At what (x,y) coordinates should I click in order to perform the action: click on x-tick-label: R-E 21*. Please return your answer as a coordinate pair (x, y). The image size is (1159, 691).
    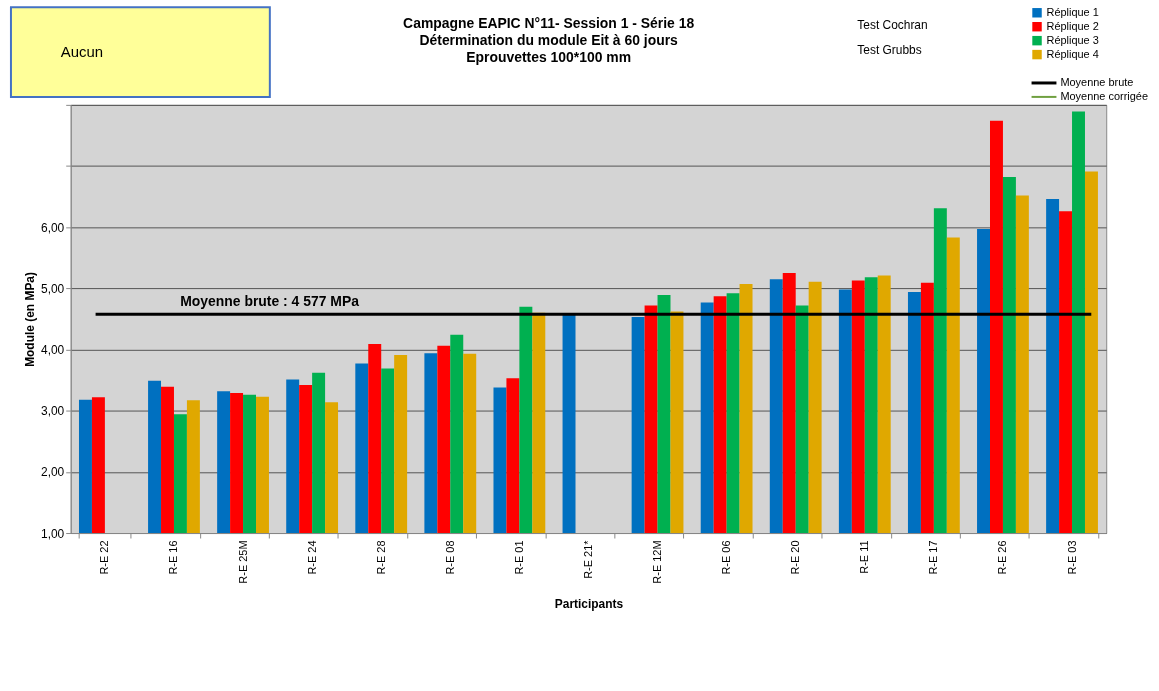
    Looking at the image, I should click on (587, 559).